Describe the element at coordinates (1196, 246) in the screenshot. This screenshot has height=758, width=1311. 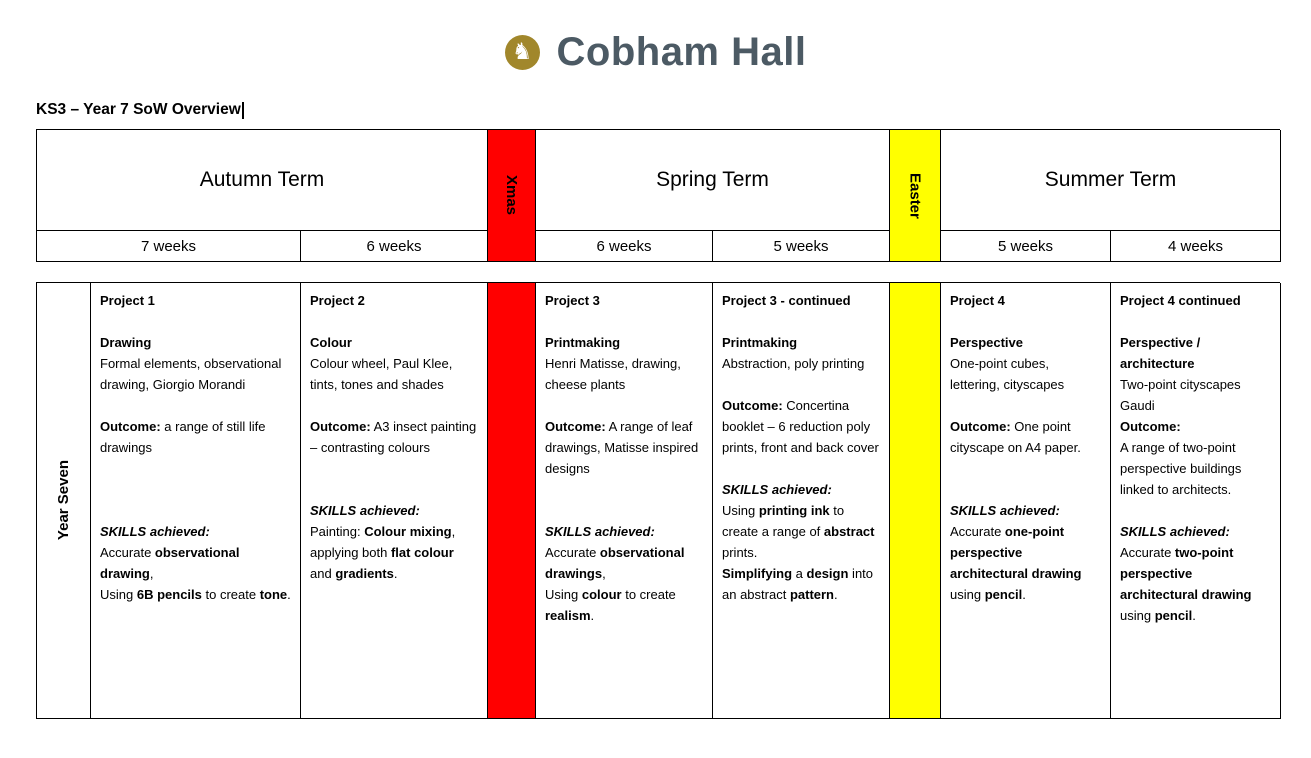
I see `weeks-cell-summer-2: 4 weeks` at that location.